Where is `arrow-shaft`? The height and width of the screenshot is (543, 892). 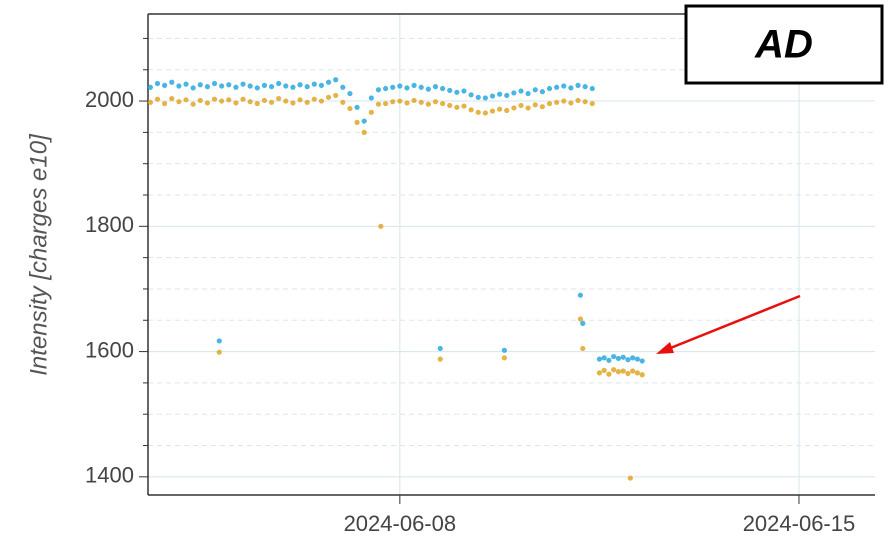 arrow-shaft is located at coordinates (734, 322).